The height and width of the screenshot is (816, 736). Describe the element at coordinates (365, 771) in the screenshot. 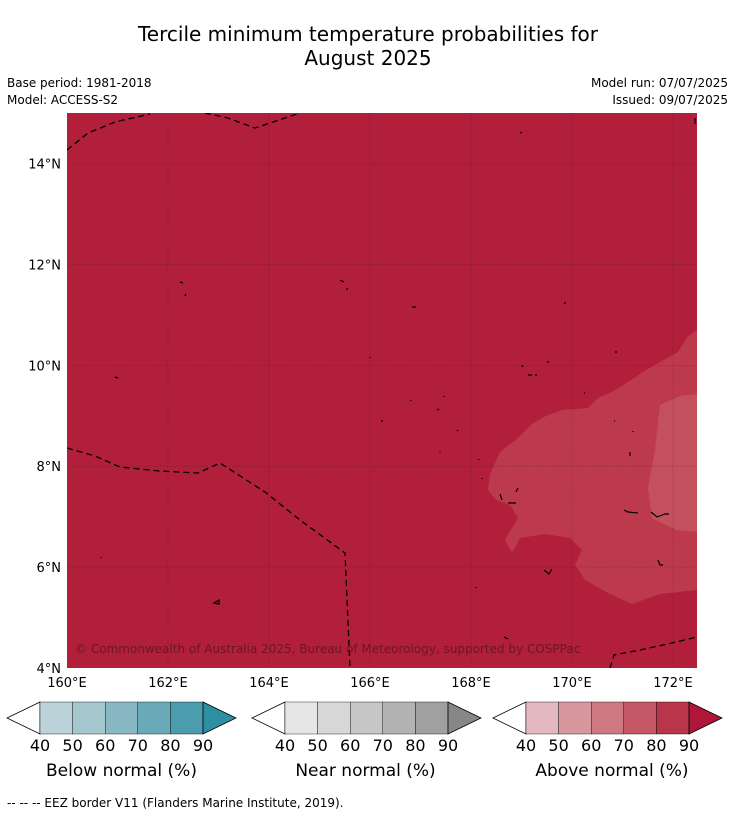

I see `near-normal-label: Near normal (%)` at that location.